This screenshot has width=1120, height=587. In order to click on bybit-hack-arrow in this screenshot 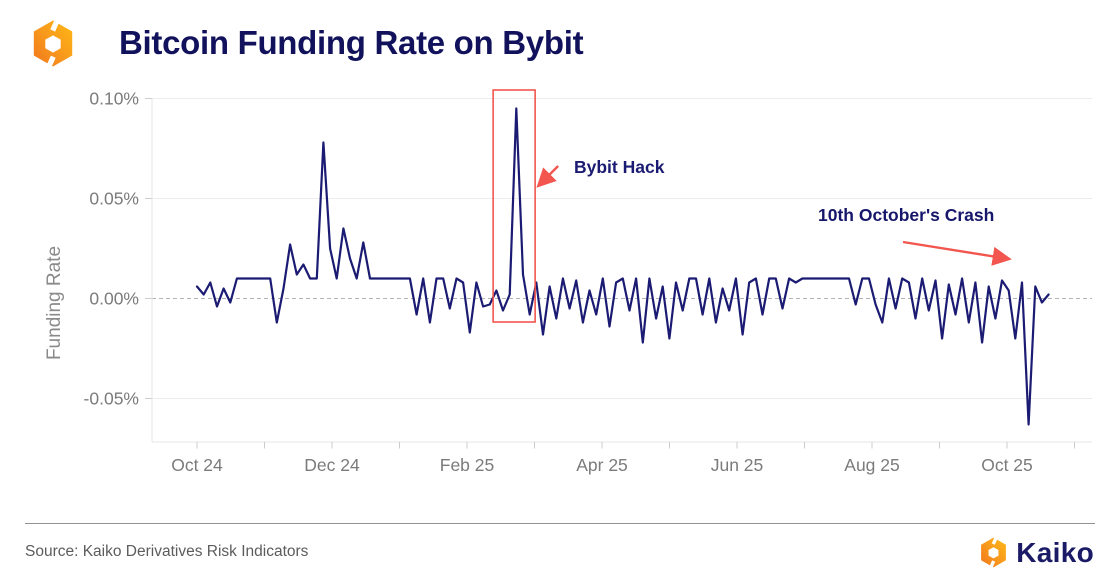, I will do `click(547, 176)`.